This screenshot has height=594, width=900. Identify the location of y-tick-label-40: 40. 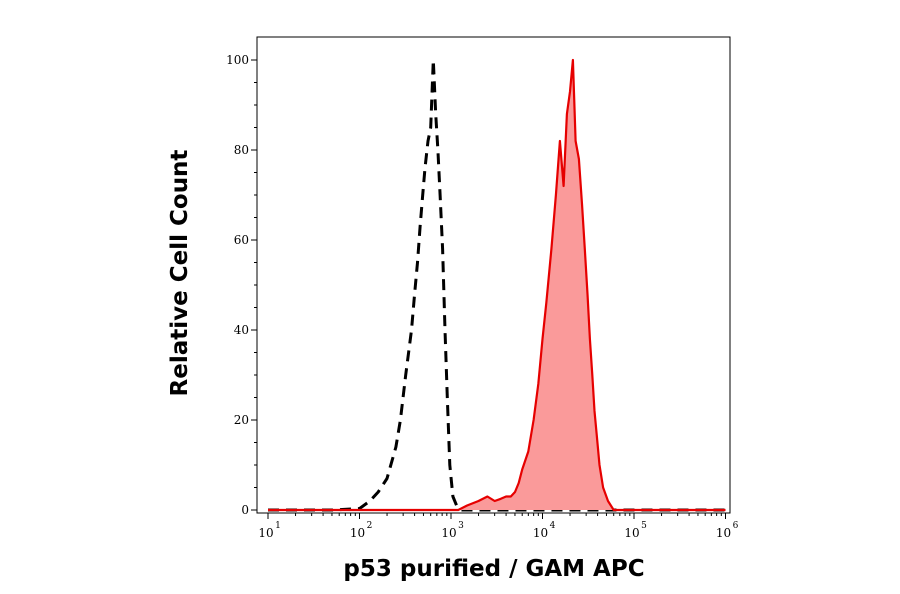
(241, 330).